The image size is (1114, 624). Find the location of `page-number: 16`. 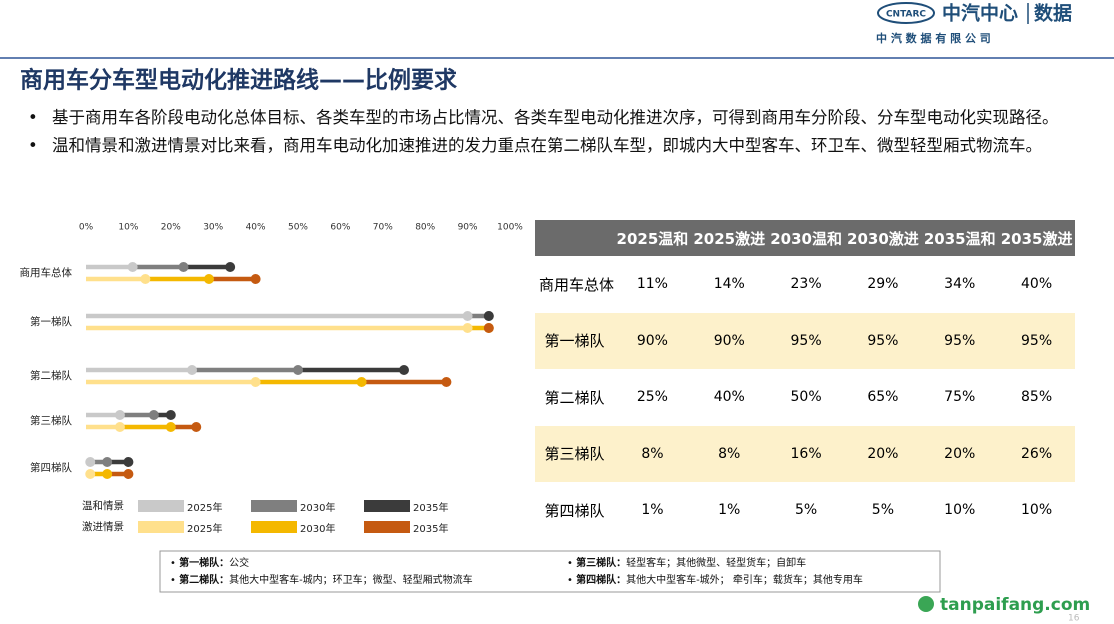

page-number: 16 is located at coordinates (1074, 619).